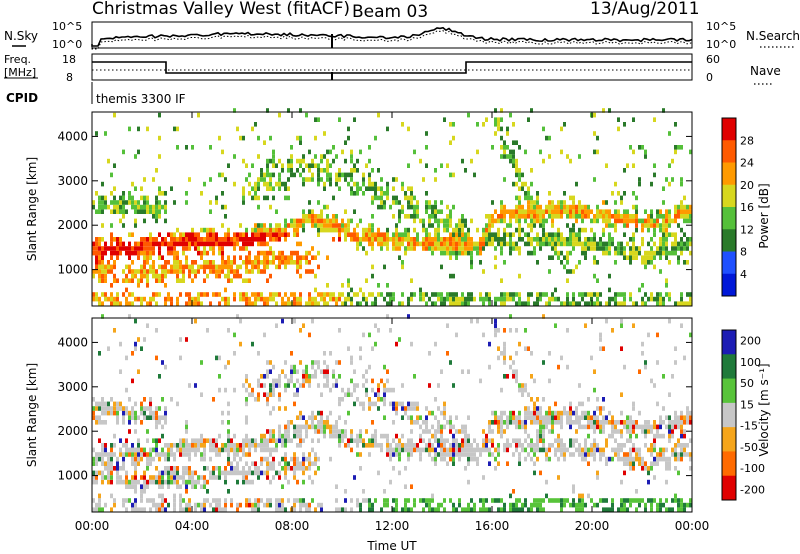  I want to click on nave-tick-bottom: 0, so click(709, 77).